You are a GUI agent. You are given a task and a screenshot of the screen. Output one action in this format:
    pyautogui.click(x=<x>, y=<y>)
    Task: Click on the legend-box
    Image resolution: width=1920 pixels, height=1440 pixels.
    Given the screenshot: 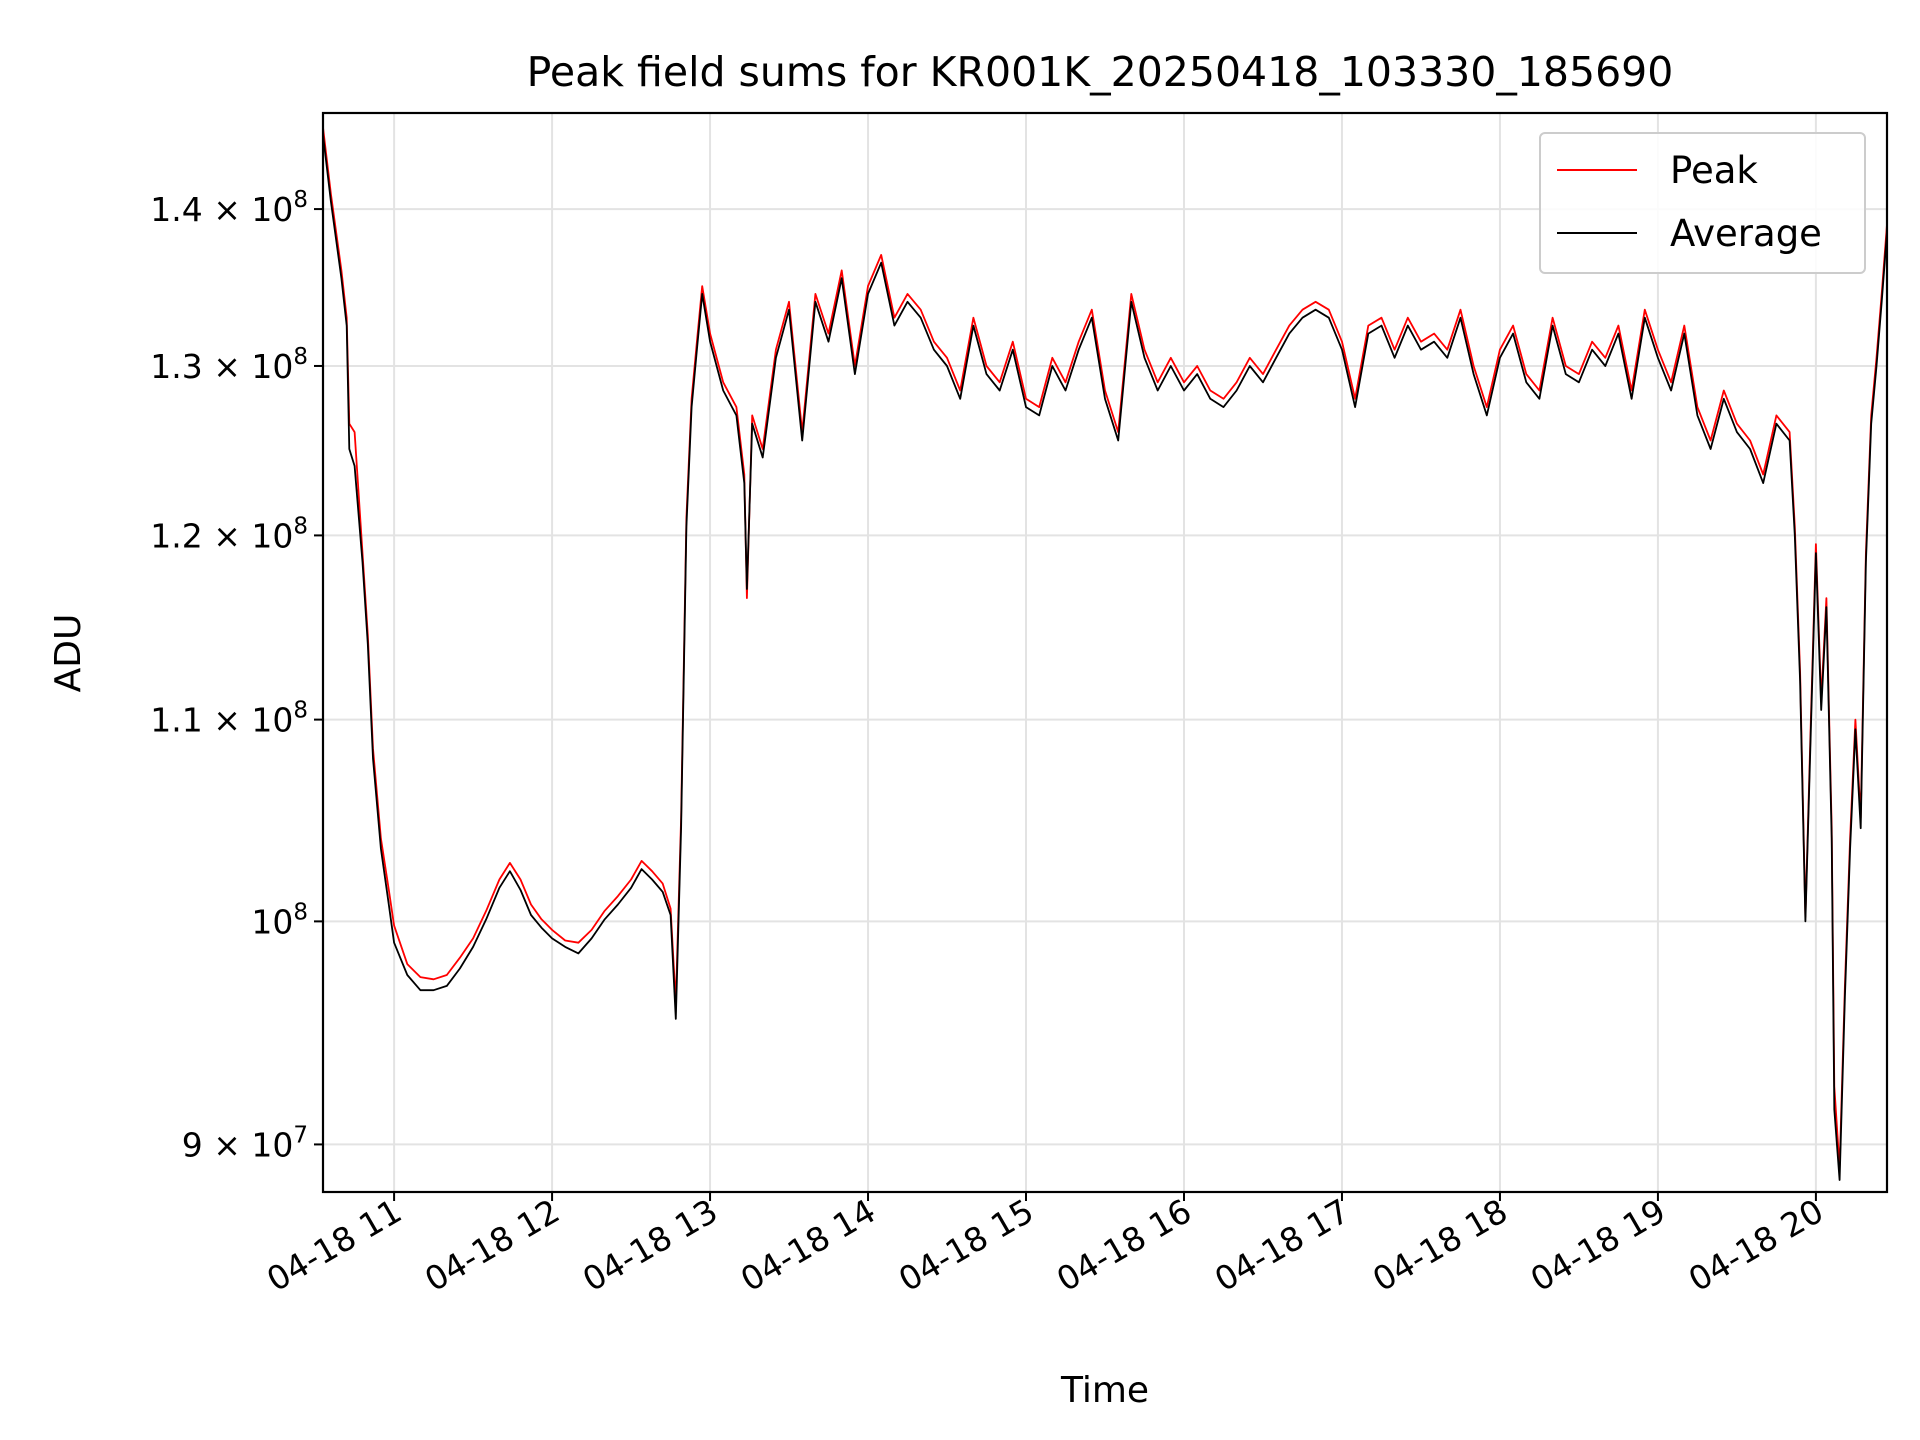 What is the action you would take?
    pyautogui.click(x=1702, y=203)
    